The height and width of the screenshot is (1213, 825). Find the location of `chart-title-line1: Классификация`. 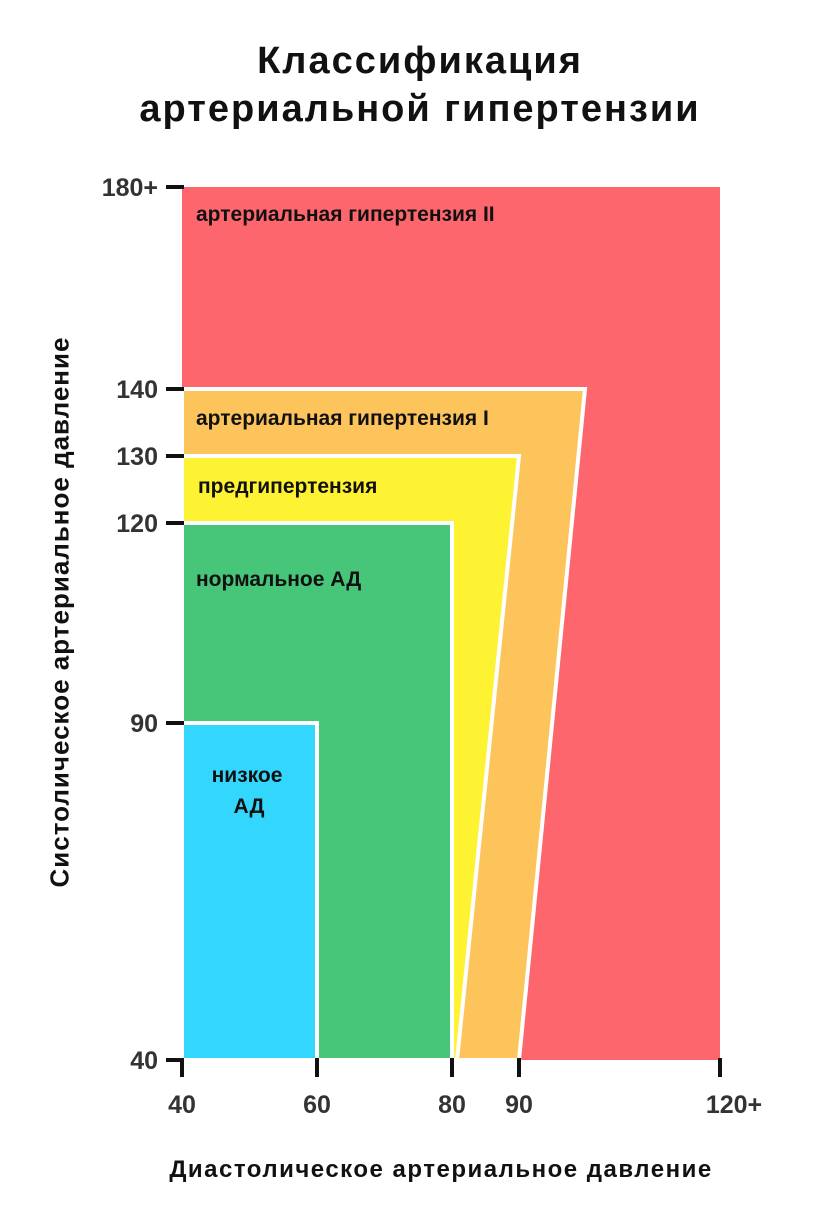

chart-title-line1: Классификация is located at coordinates (420, 61).